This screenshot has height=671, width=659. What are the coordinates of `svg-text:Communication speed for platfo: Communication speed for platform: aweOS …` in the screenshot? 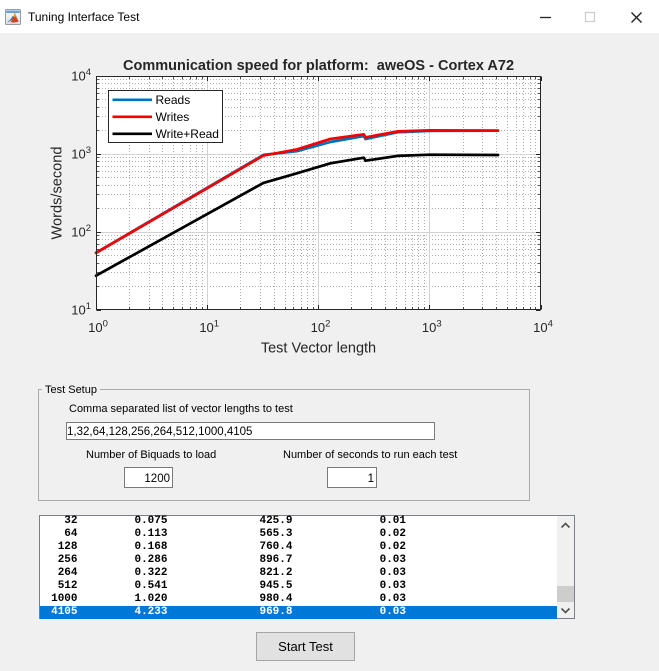 It's located at (318, 66).